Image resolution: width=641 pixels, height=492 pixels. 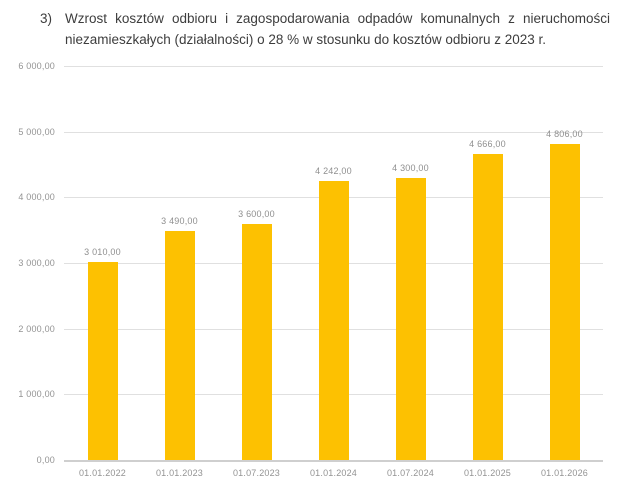 I want to click on bar-value-label: 4 806,00, so click(x=564, y=134).